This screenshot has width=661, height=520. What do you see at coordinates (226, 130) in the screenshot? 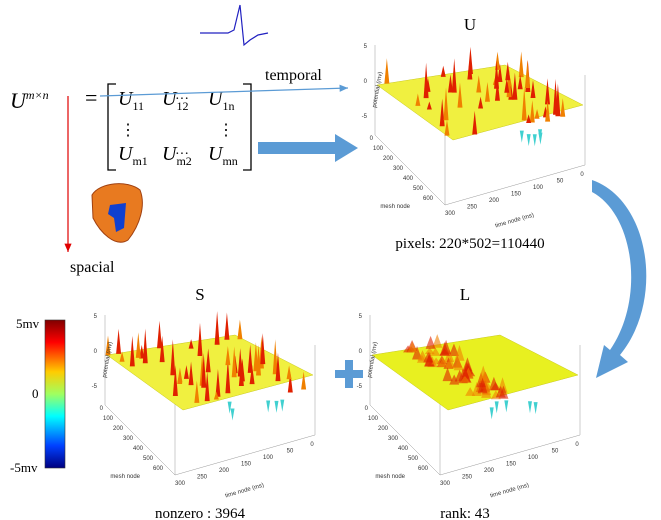
I see `matrix-vdots: ⋮` at bounding box center [226, 130].